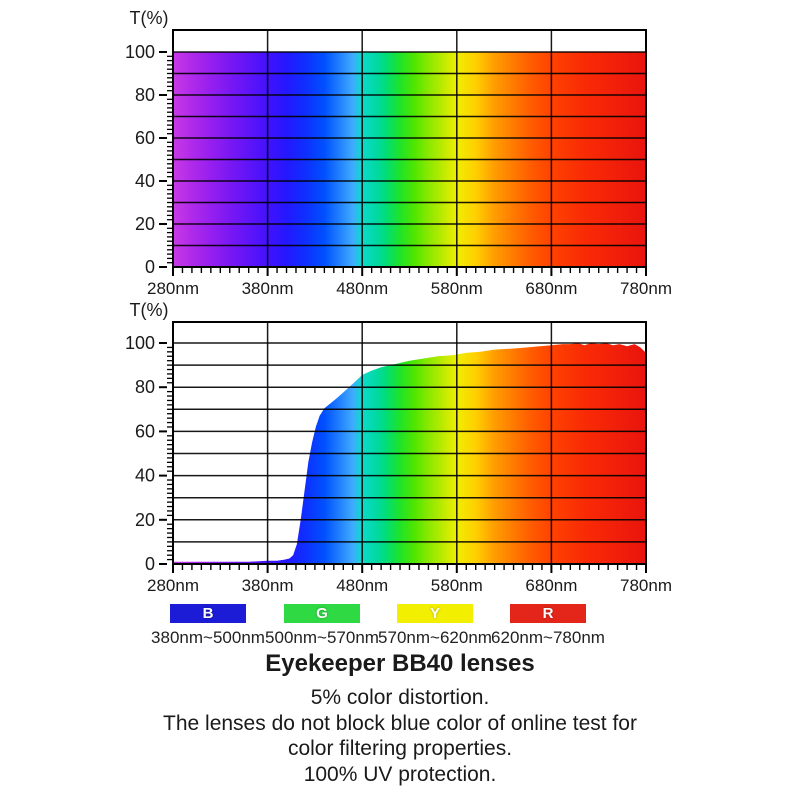 The width and height of the screenshot is (800, 800). What do you see at coordinates (400, 663) in the screenshot?
I see `product-title: Eyekeeper BB40 lenses` at bounding box center [400, 663].